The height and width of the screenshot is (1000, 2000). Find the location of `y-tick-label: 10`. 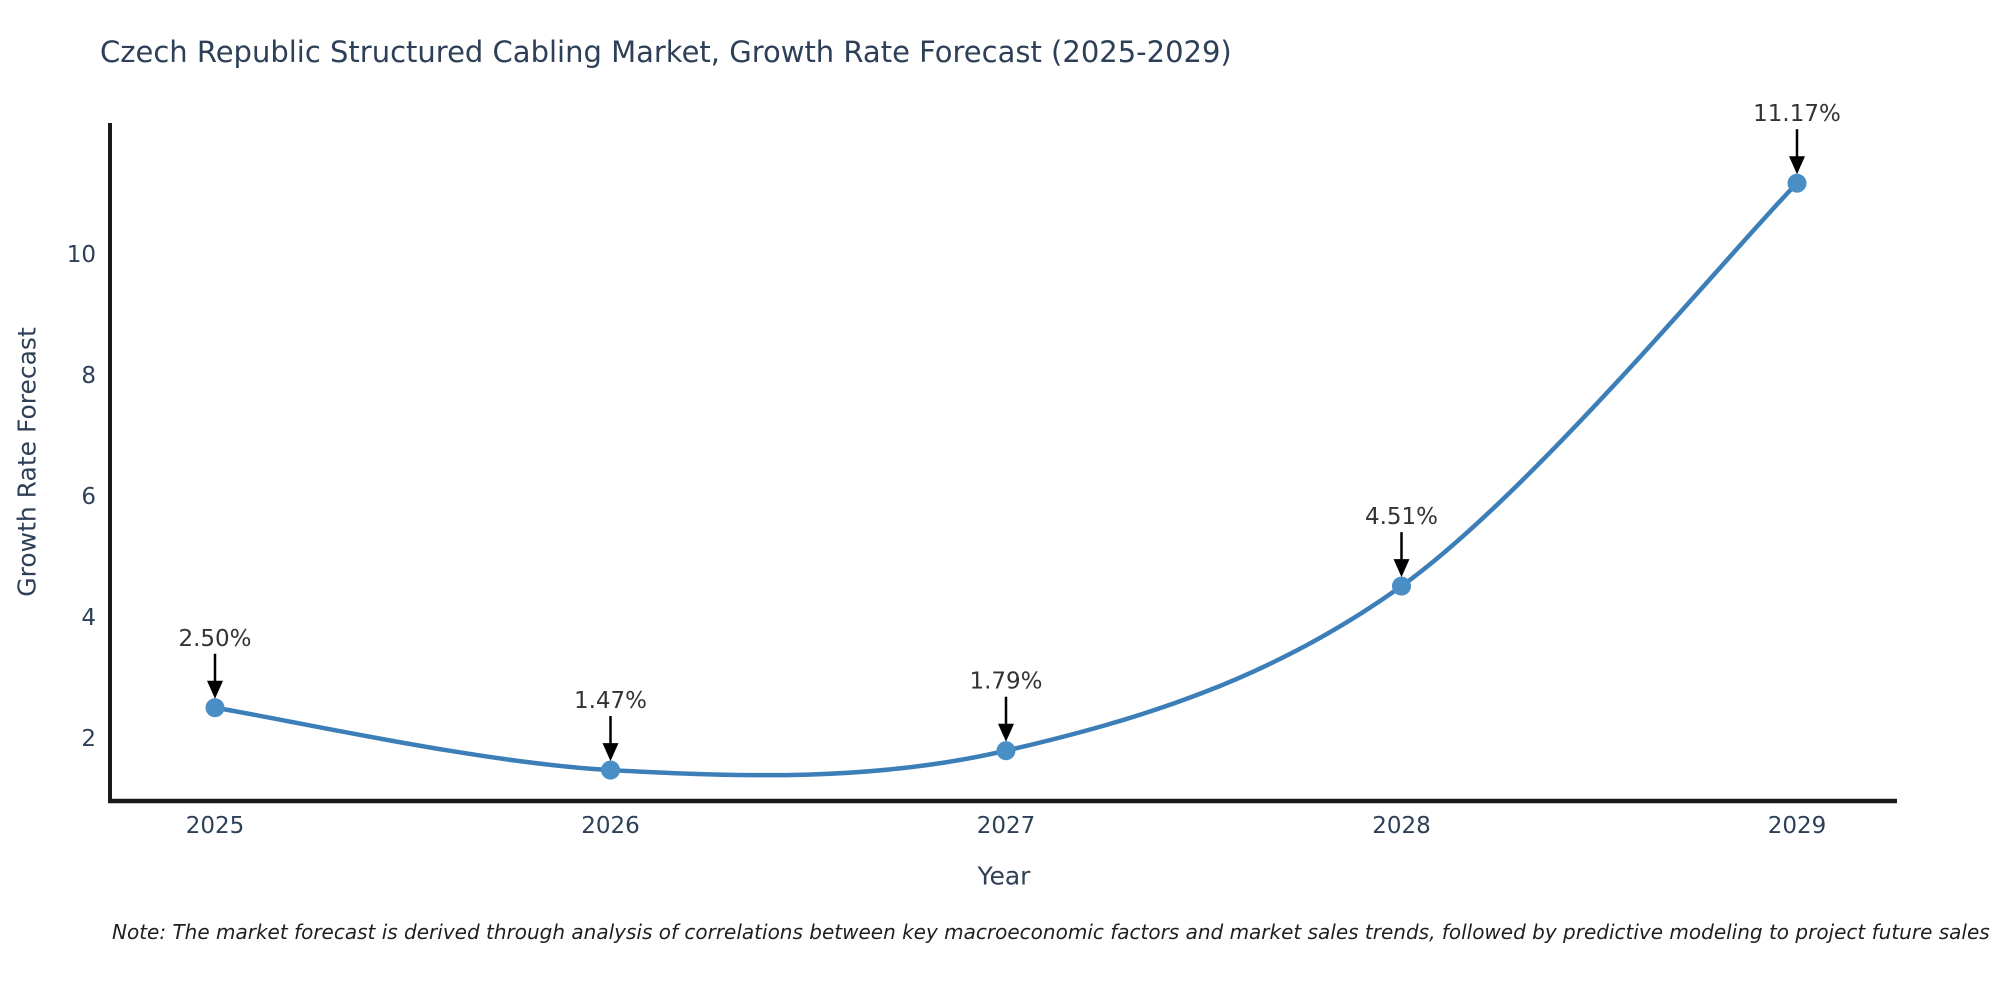

y-tick-label: 10 is located at coordinates (81, 255).